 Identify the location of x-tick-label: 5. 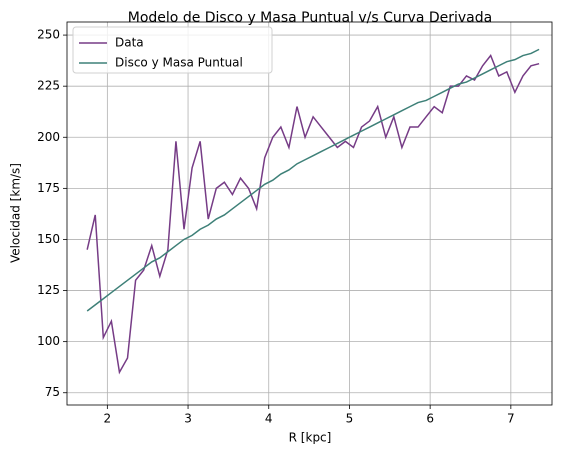
(350, 419).